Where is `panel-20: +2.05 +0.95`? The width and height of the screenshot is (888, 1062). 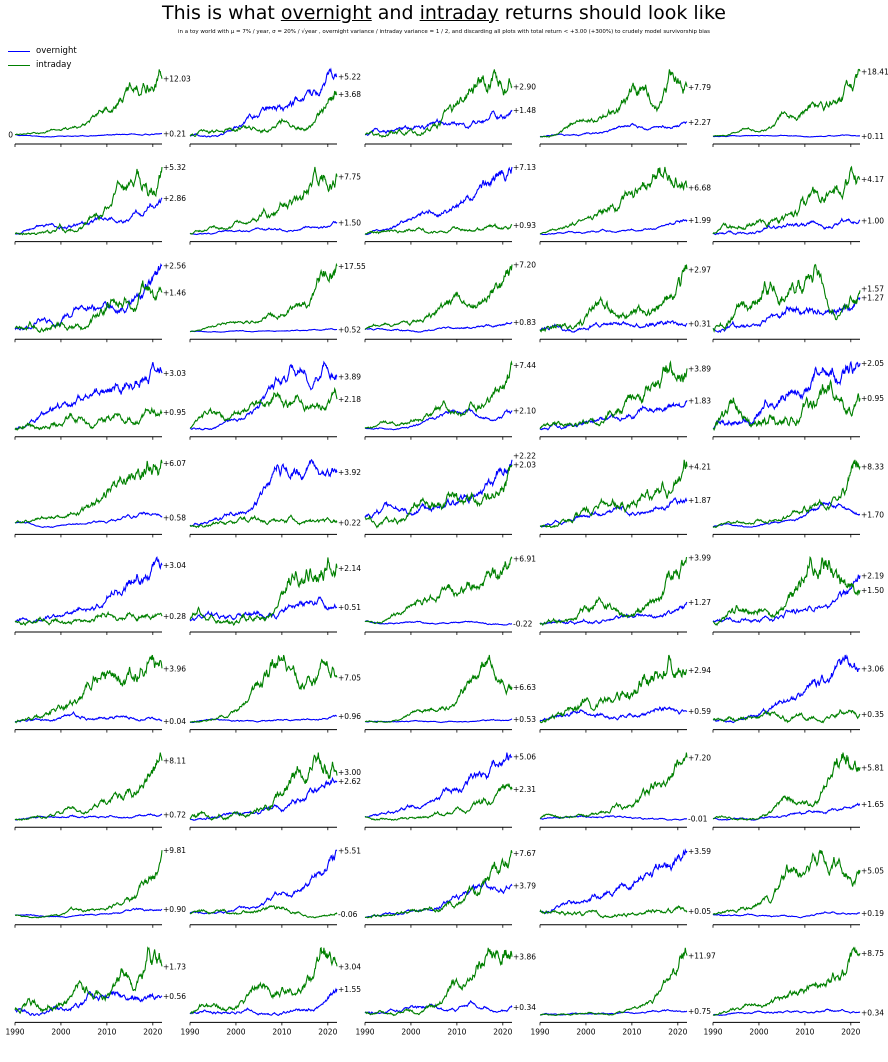 panel-20: +2.05 +0.95 is located at coordinates (798, 399).